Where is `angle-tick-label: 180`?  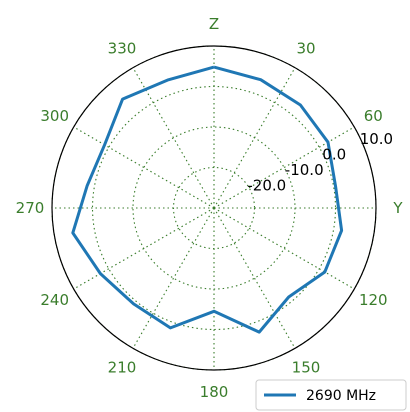 angle-tick-label: 180 is located at coordinates (214, 392).